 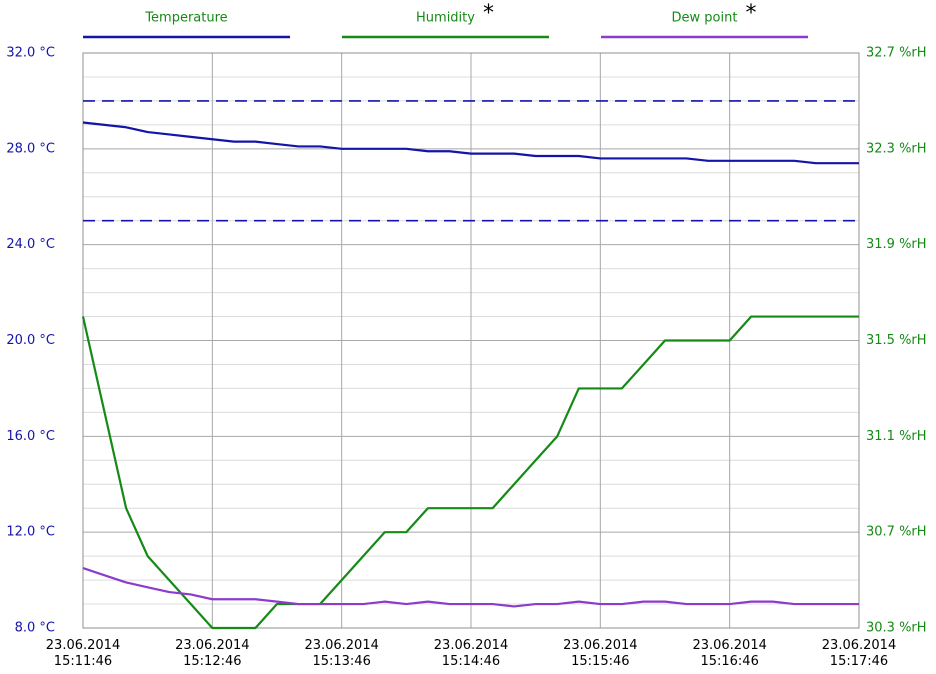 I want to click on y2-tick-label: 31.9 %rH, so click(x=896, y=244).